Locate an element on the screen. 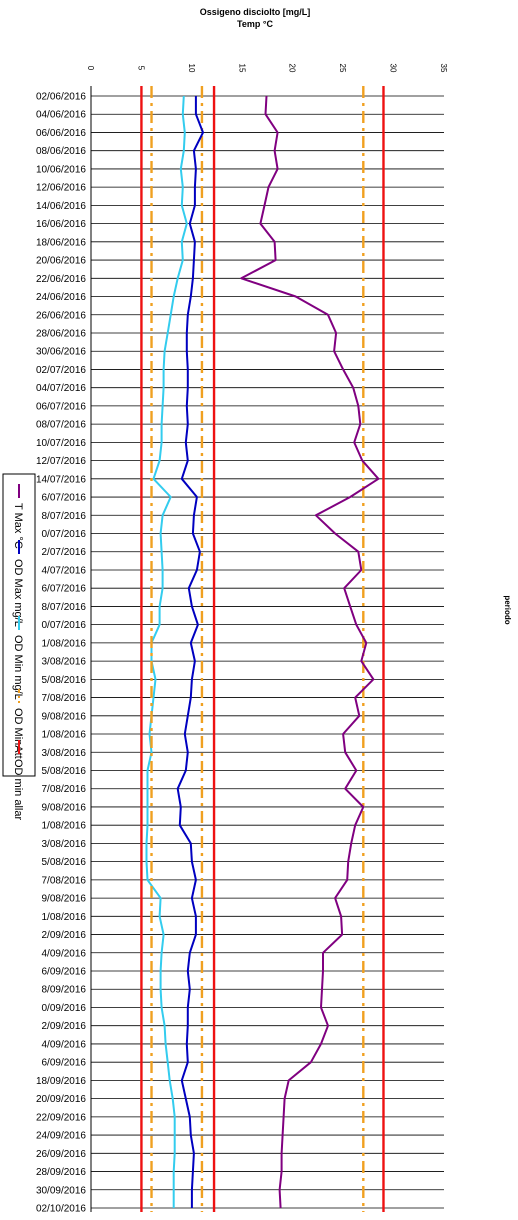 This screenshot has width=518, height=1220. category-tick-label: 04/06/2016 is located at coordinates (61, 115).